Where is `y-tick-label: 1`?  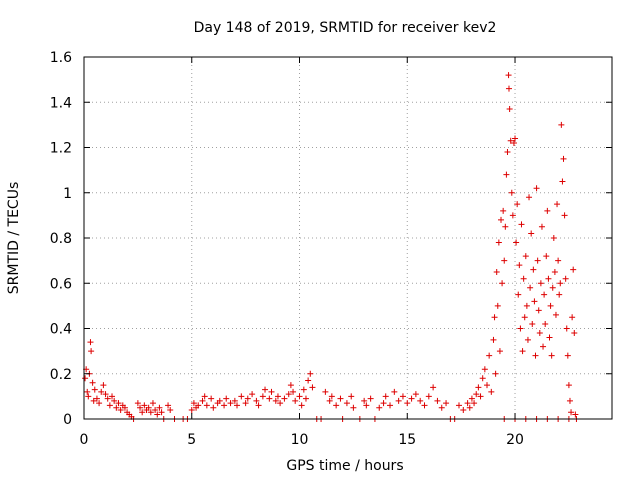 y-tick-label: 1 is located at coordinates (67, 194).